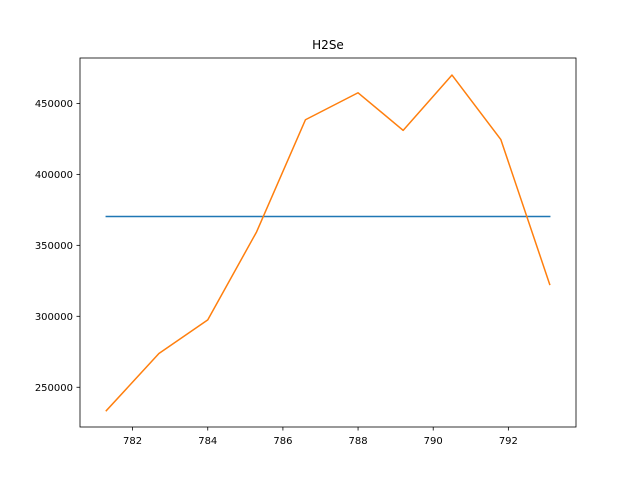  Describe the element at coordinates (54, 104) in the screenshot. I see `y-tick-label: 450000` at that location.